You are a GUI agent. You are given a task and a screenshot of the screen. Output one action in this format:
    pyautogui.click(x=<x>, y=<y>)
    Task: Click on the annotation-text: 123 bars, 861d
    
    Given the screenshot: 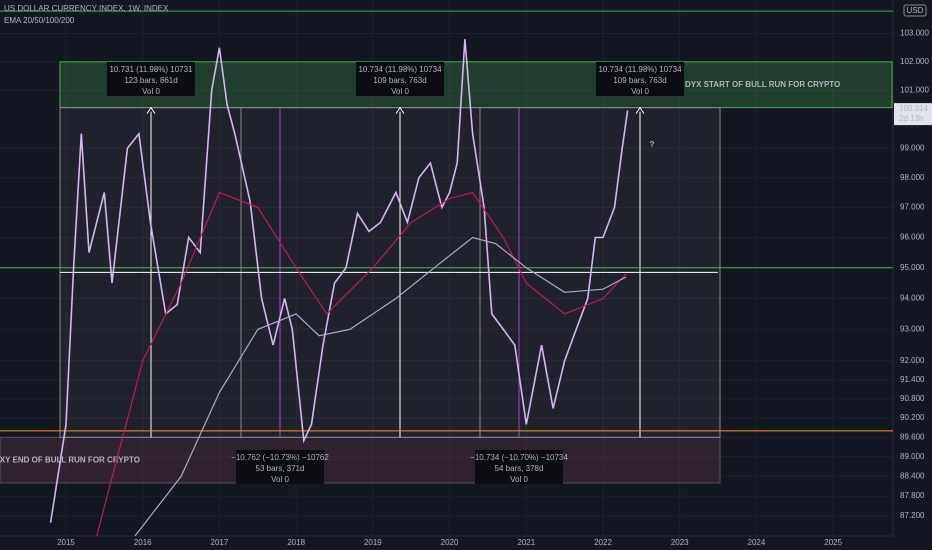 What is the action you would take?
    pyautogui.click(x=150, y=80)
    